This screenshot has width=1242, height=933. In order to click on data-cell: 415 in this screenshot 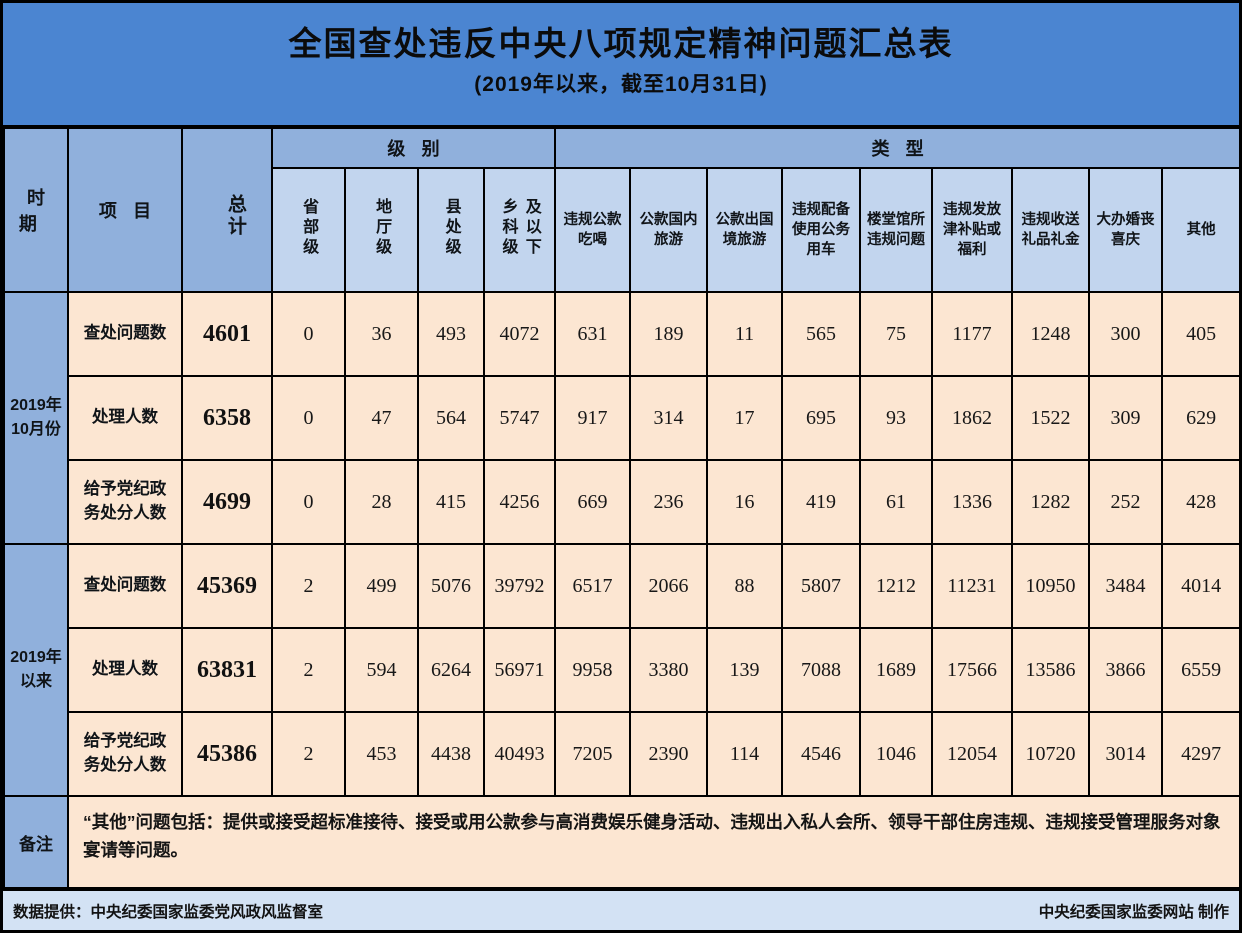, I will do `click(451, 502)`.